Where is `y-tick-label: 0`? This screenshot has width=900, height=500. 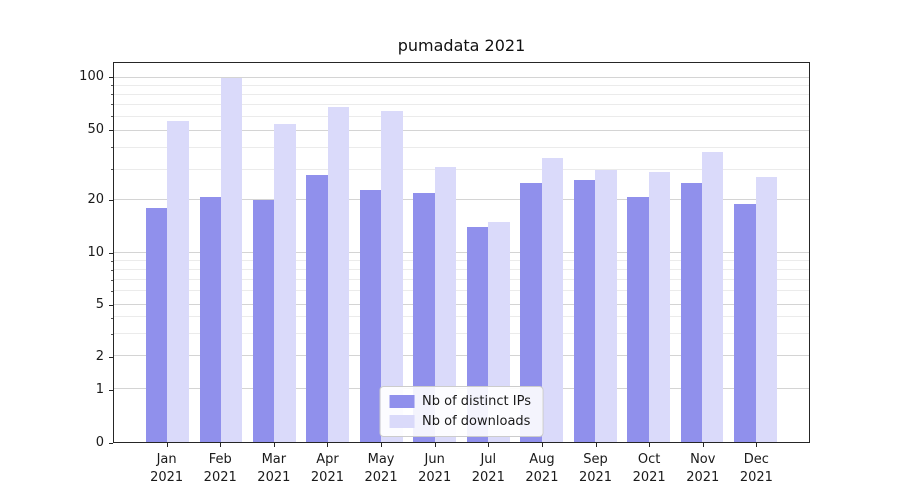 y-tick-label: 0 is located at coordinates (99, 442).